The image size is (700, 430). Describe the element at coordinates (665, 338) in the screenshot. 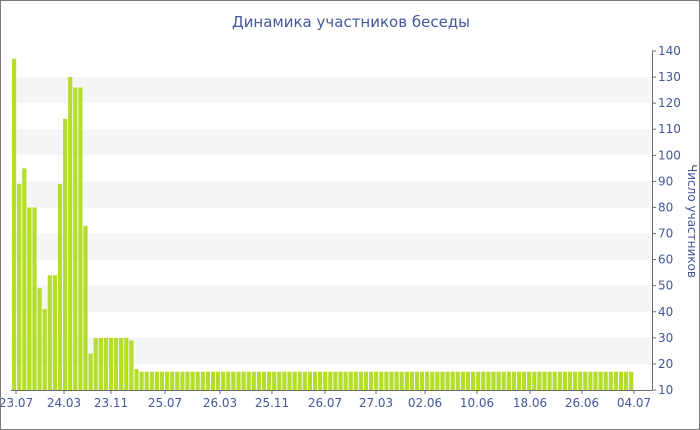

I see `y-tick-label: 30` at that location.